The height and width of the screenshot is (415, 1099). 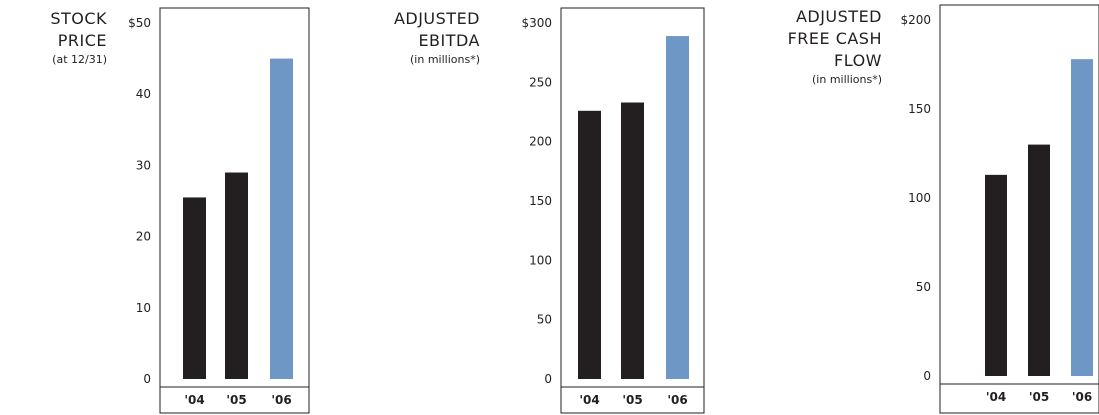 What do you see at coordinates (1082, 397) in the screenshot?
I see `chart-3-x-tick-label: '06` at bounding box center [1082, 397].